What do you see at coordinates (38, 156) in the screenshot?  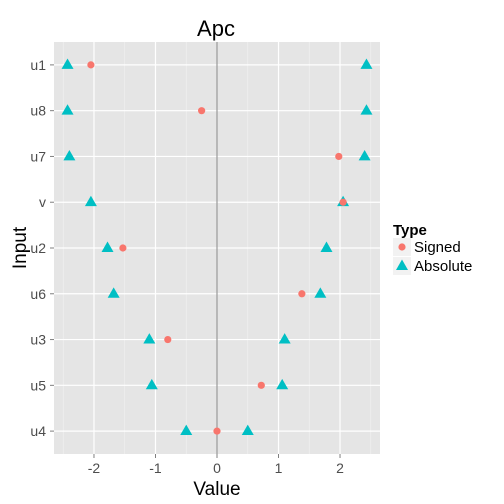 I see `y-tick-label: u7` at bounding box center [38, 156].